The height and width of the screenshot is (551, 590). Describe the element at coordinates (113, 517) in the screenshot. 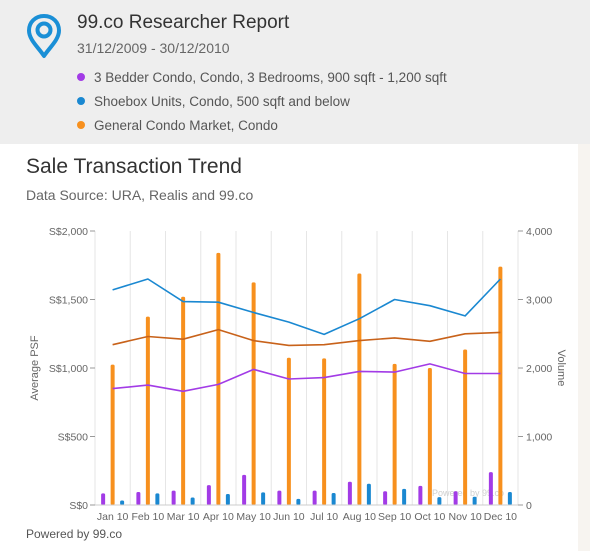

I see `x-tick-label: Jan 10` at that location.